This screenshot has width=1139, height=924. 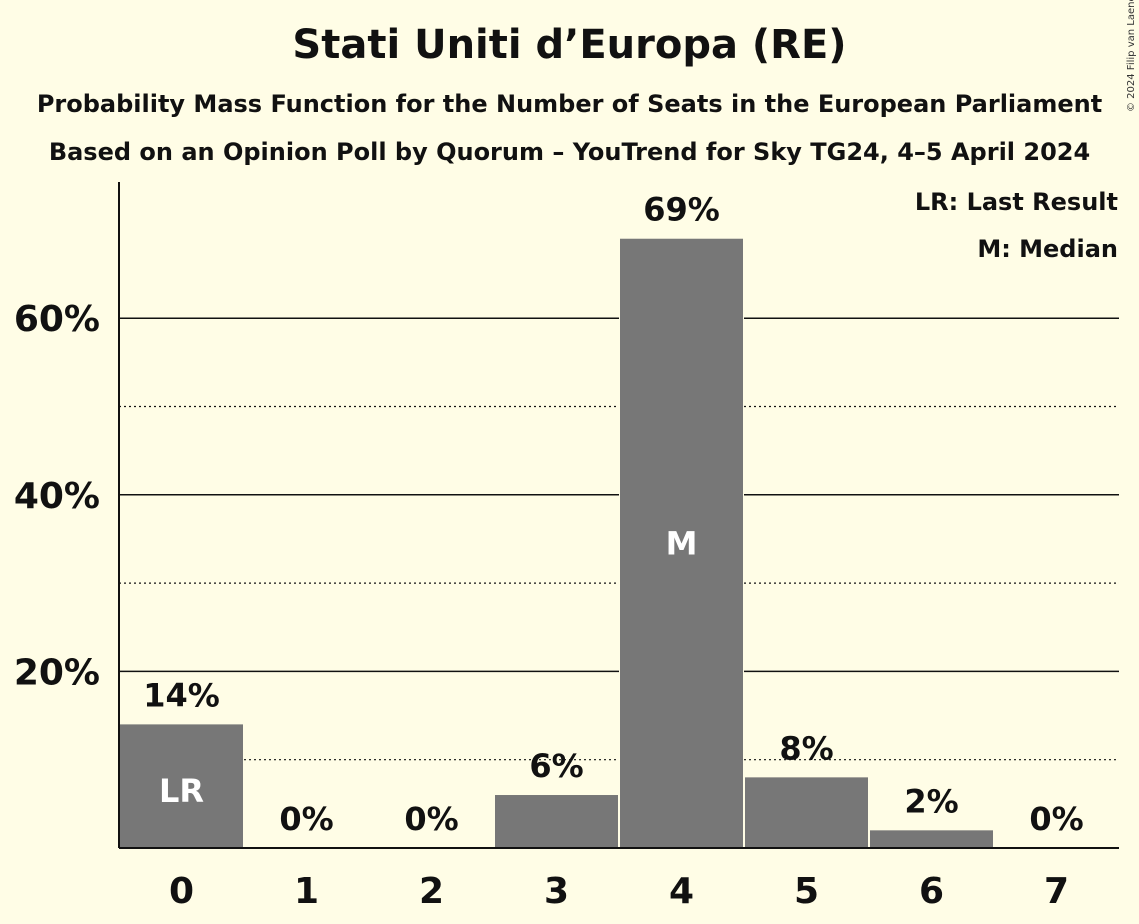 I want to click on data-label: 6%, so click(x=556, y=766).